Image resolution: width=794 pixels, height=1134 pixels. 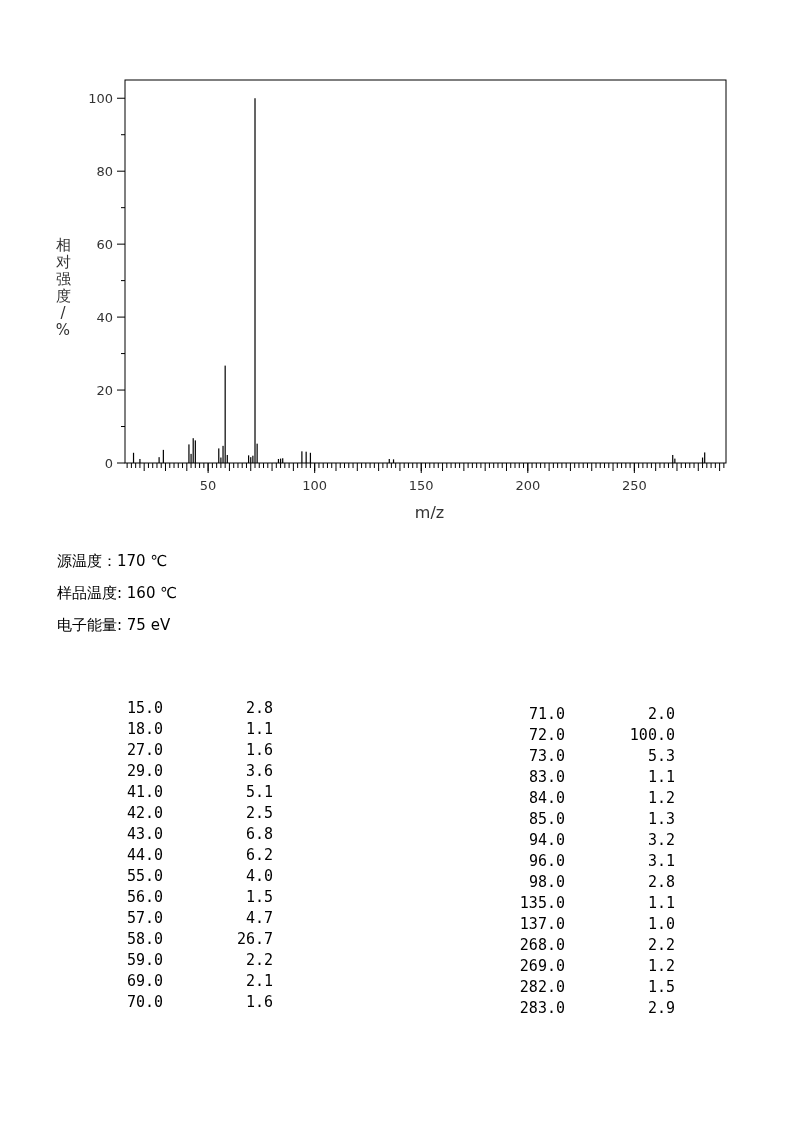 I want to click on text: 56.0, so click(x=144, y=897).